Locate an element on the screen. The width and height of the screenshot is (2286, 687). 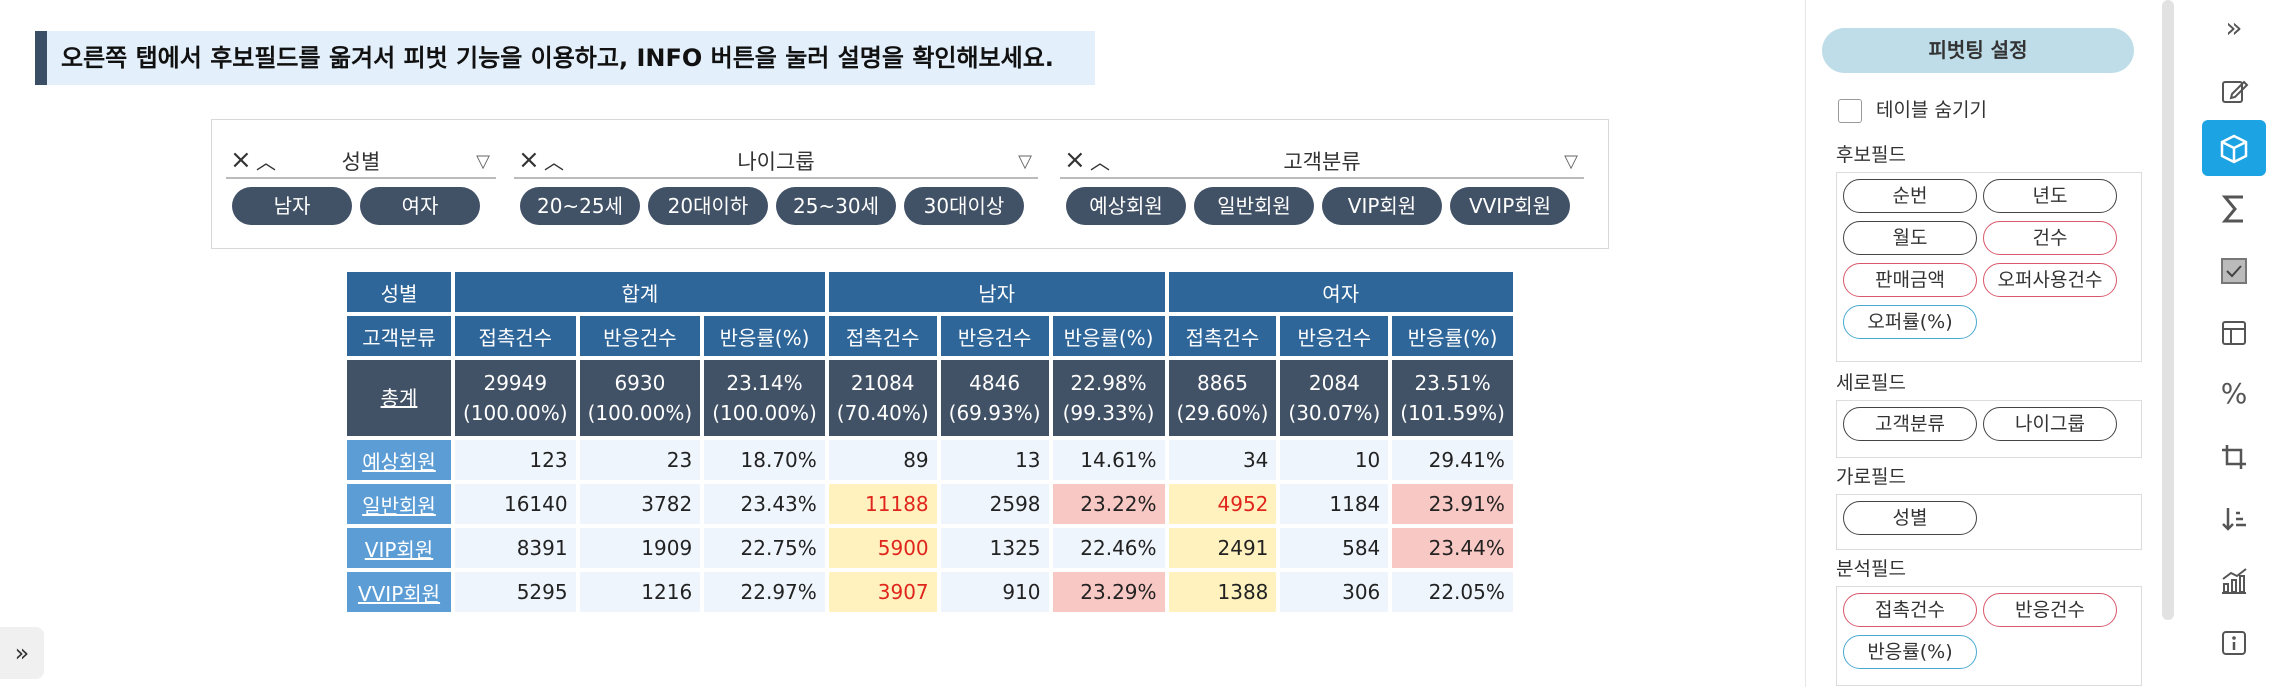
filter-title: 나이그룹 is located at coordinates (776, 162).